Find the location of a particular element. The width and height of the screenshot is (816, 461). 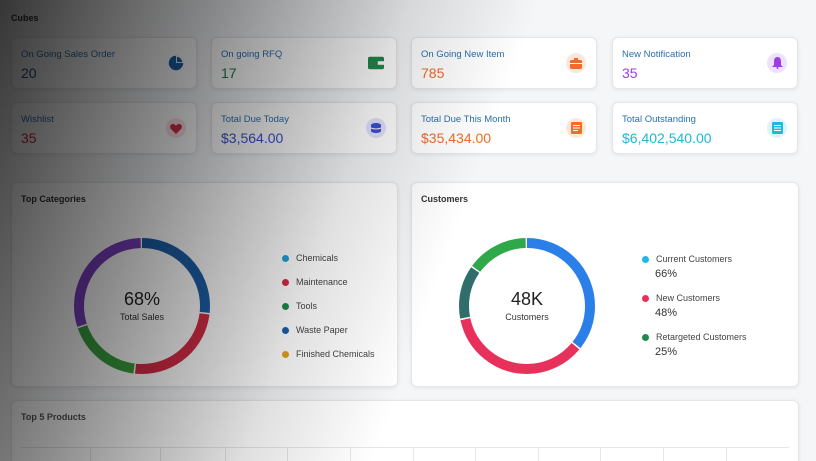

total-sales-value: 68% is located at coordinates (142, 299).